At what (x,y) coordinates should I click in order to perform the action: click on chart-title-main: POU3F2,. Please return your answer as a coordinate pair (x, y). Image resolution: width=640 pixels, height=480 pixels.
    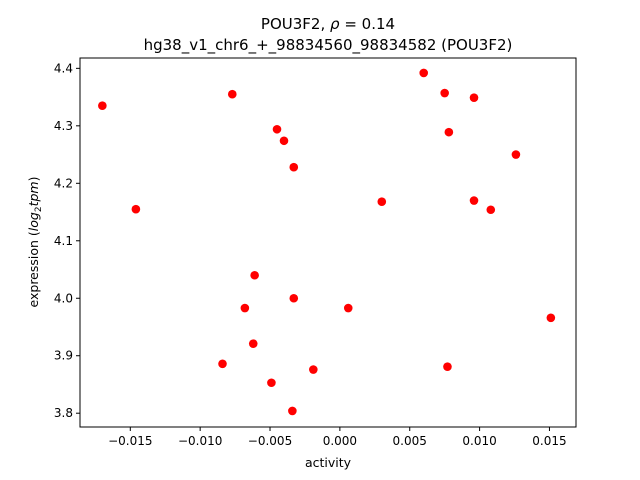
    Looking at the image, I should click on (295, 24).